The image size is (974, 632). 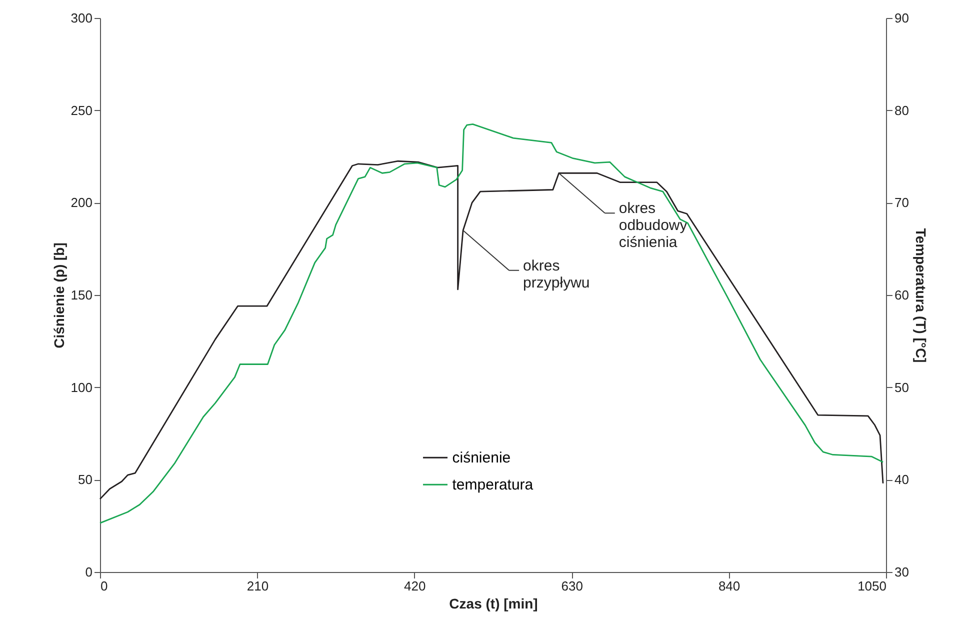 What do you see at coordinates (901, 202) in the screenshot?
I see `y2-tick-label: 70` at bounding box center [901, 202].